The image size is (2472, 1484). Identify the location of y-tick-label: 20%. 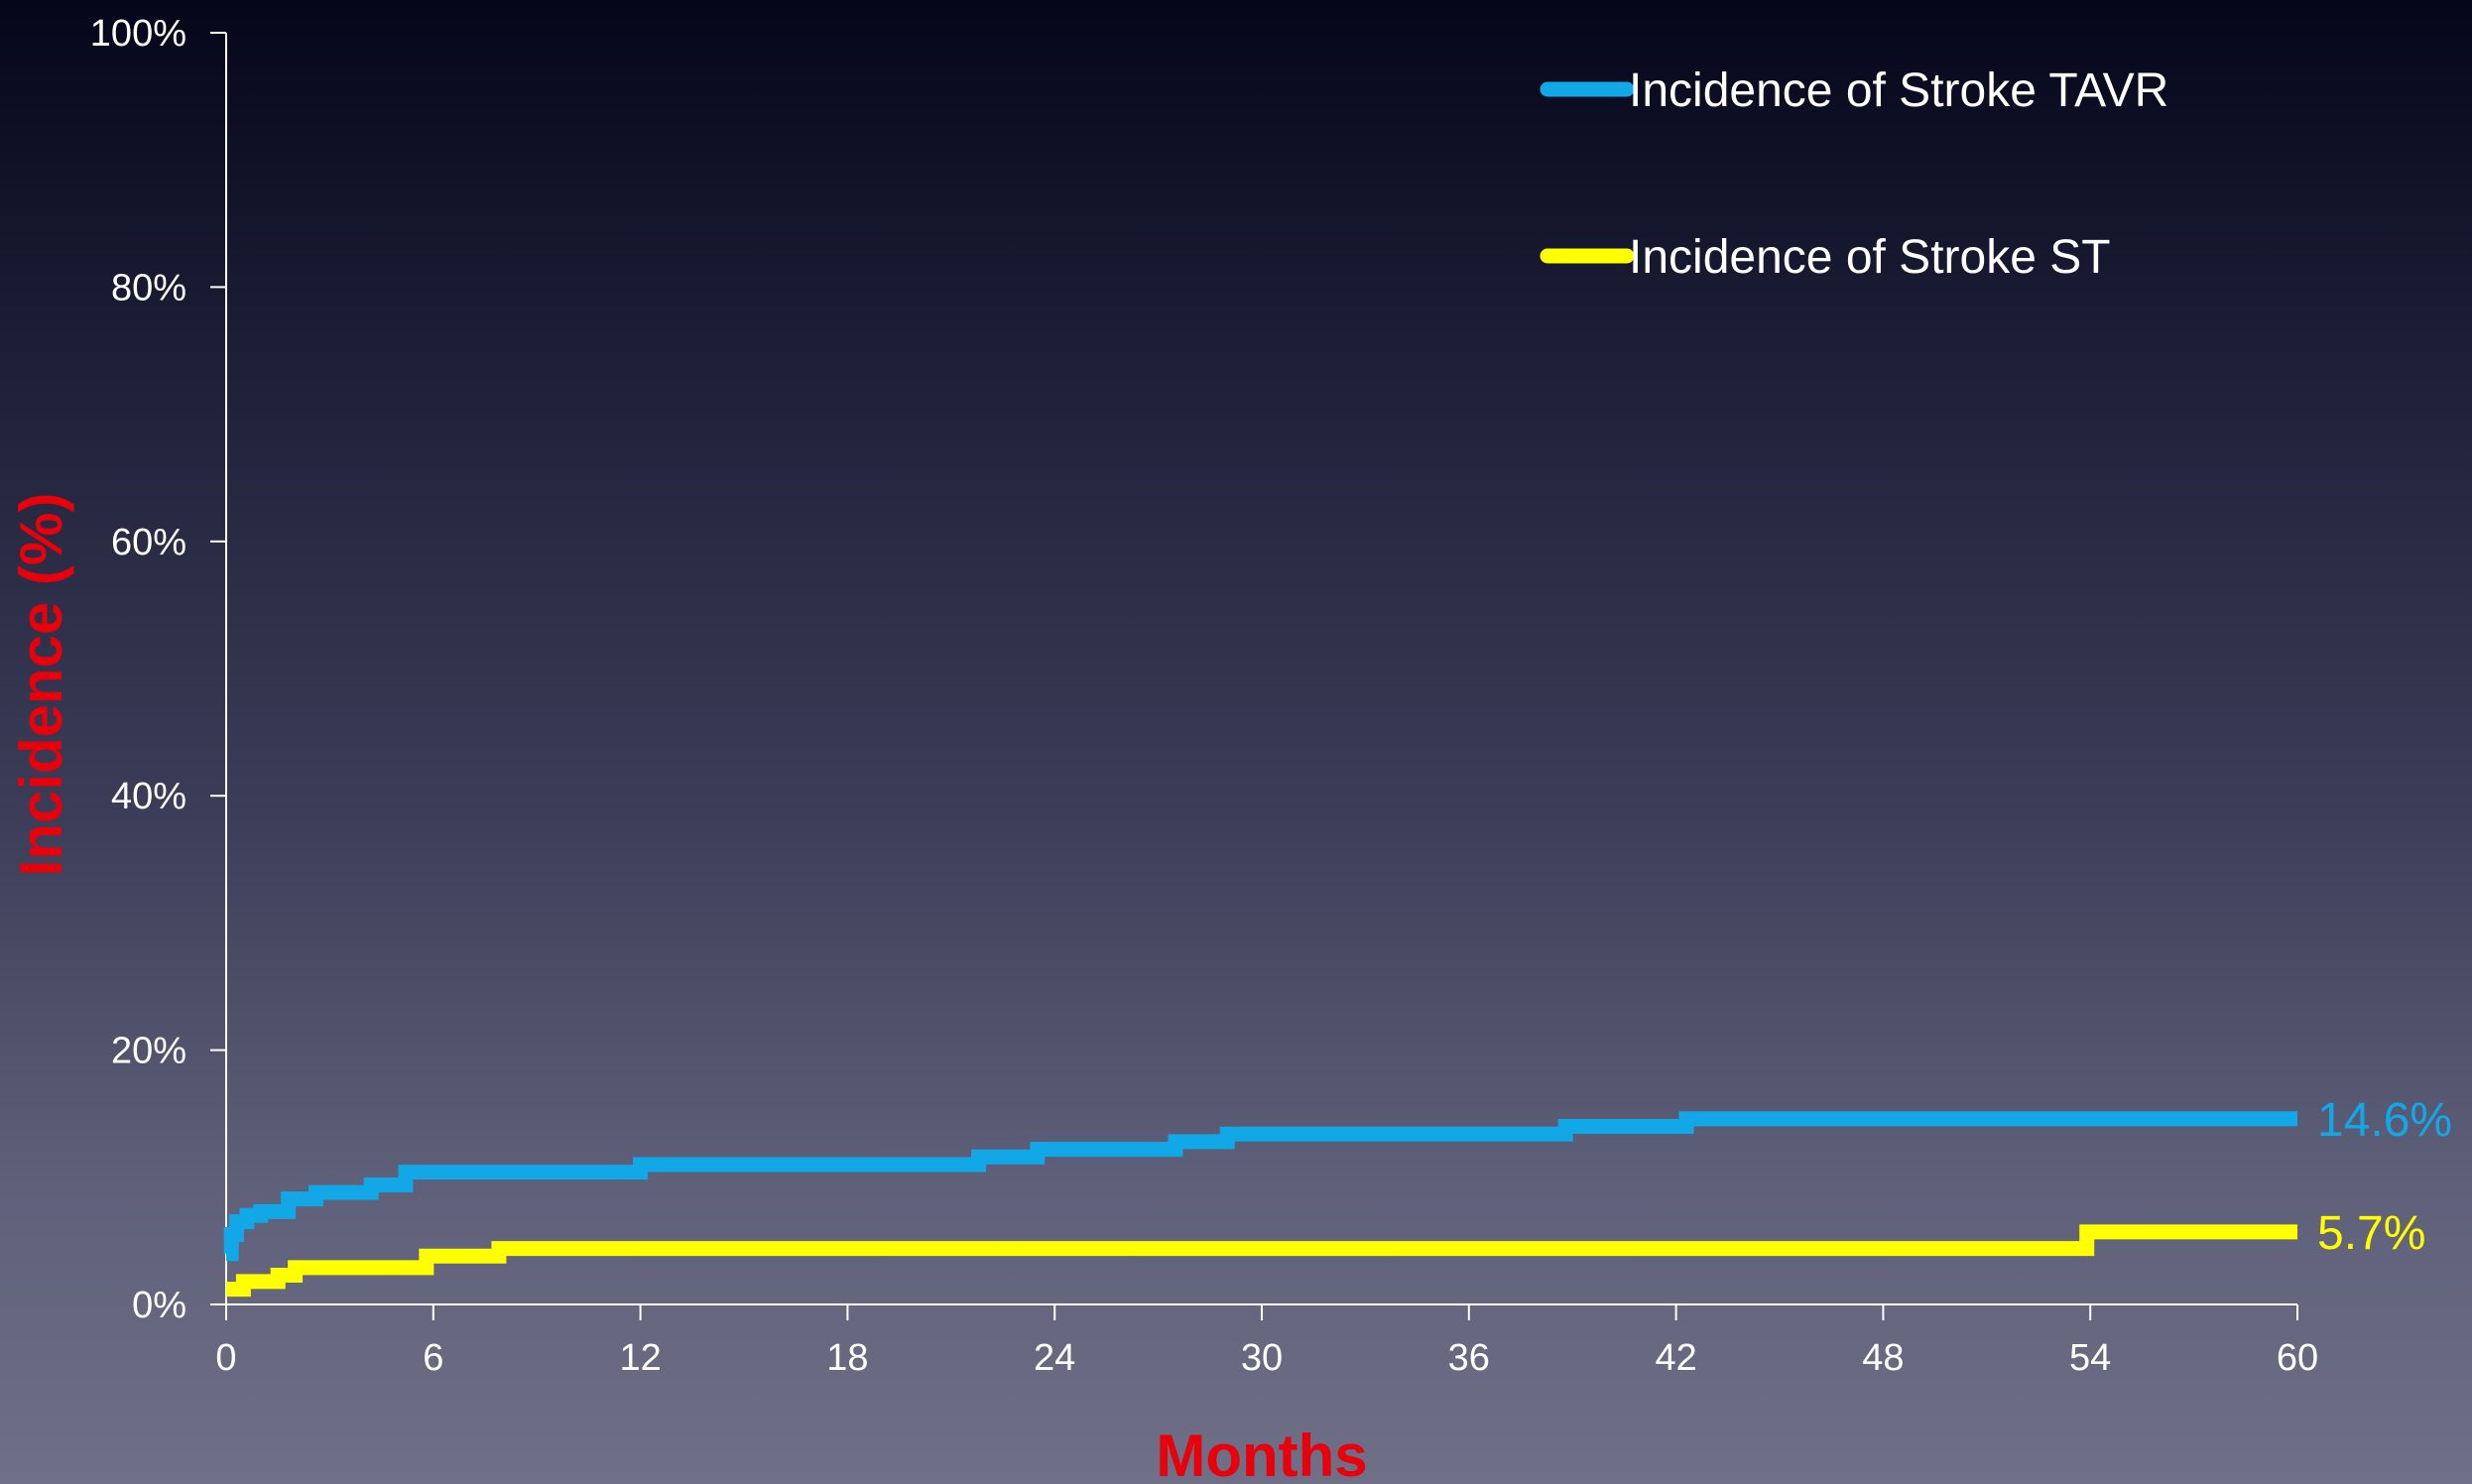
(148, 1051).